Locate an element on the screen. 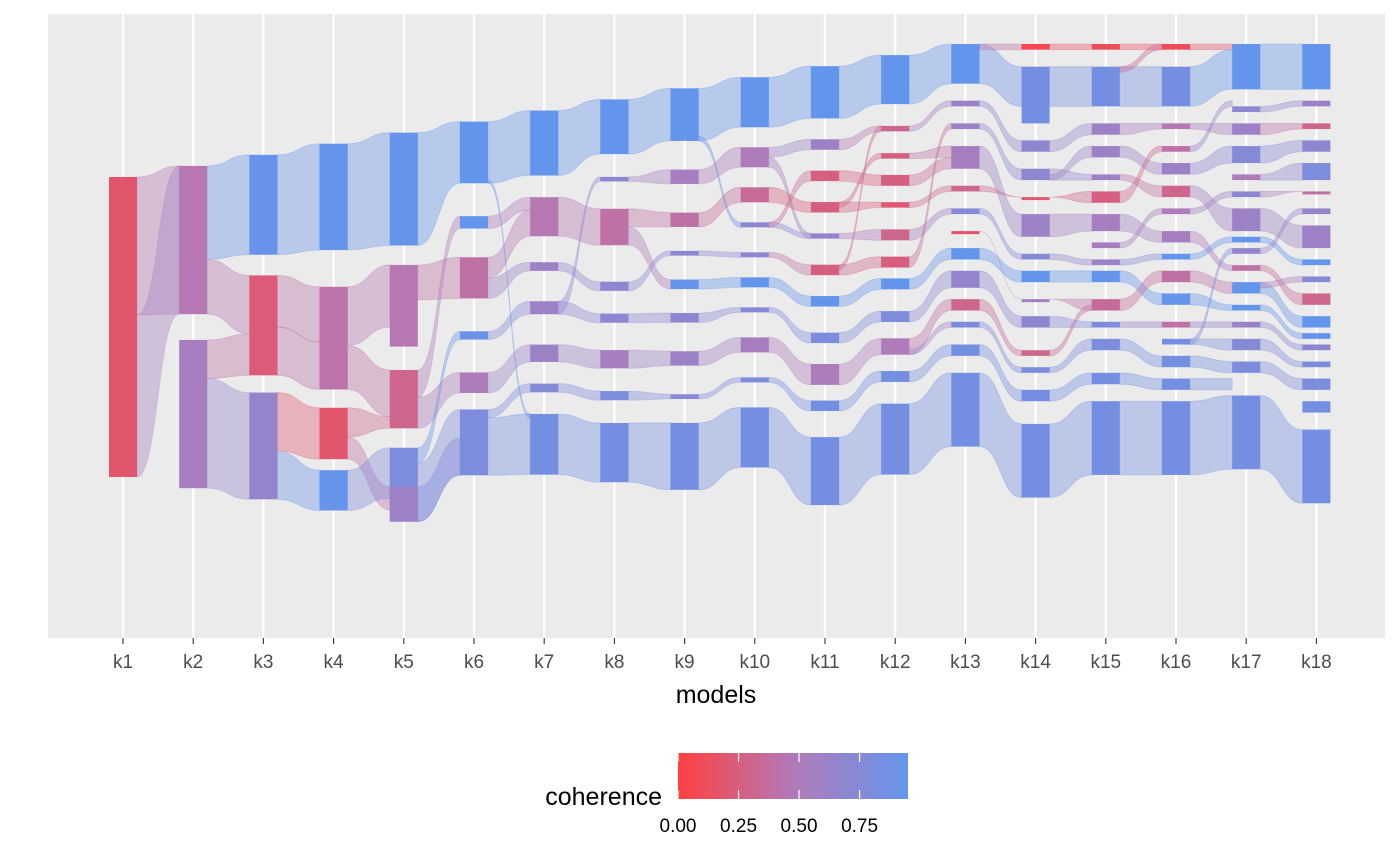 This screenshot has width=1400, height=865. legend-tick-label-1: 0.25 is located at coordinates (738, 826).